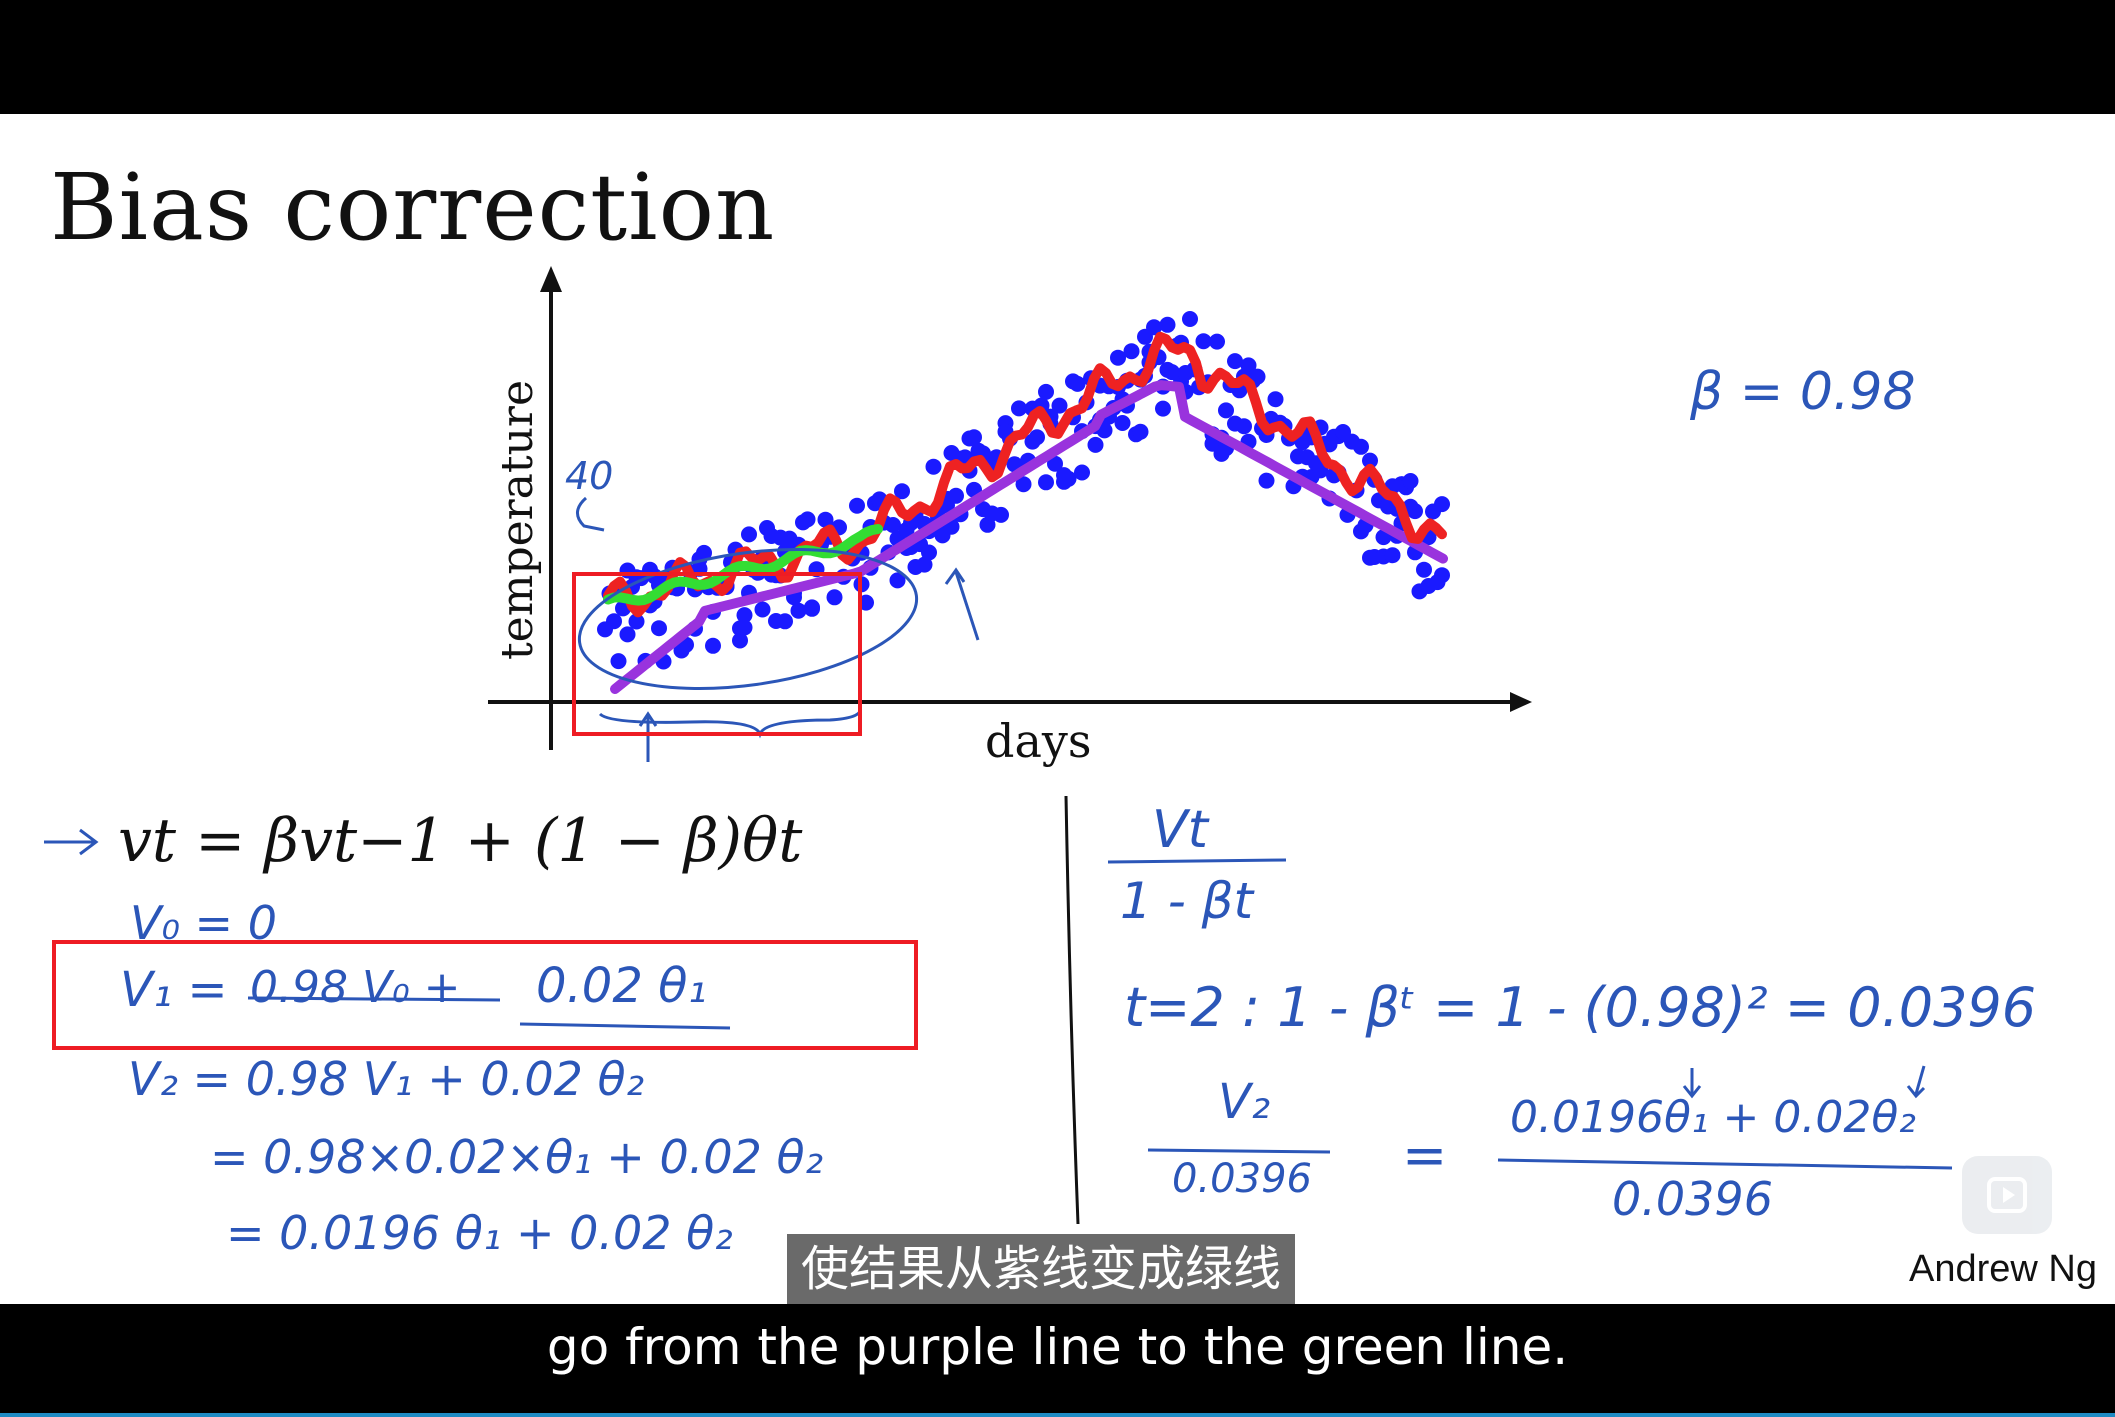  I want to click on x-axis-label: days, so click(1038, 741).